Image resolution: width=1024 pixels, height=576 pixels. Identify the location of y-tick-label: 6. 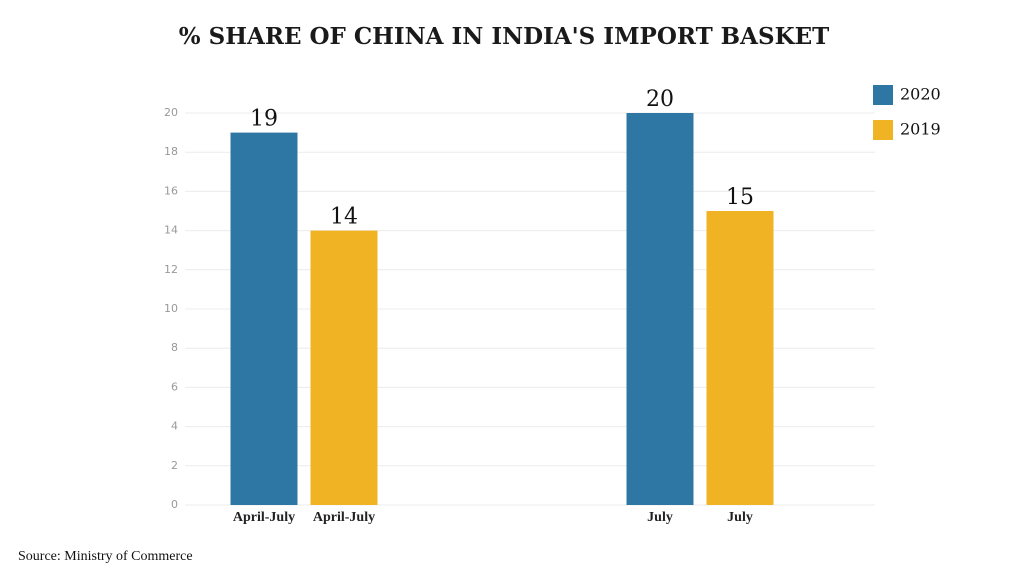
(174, 386).